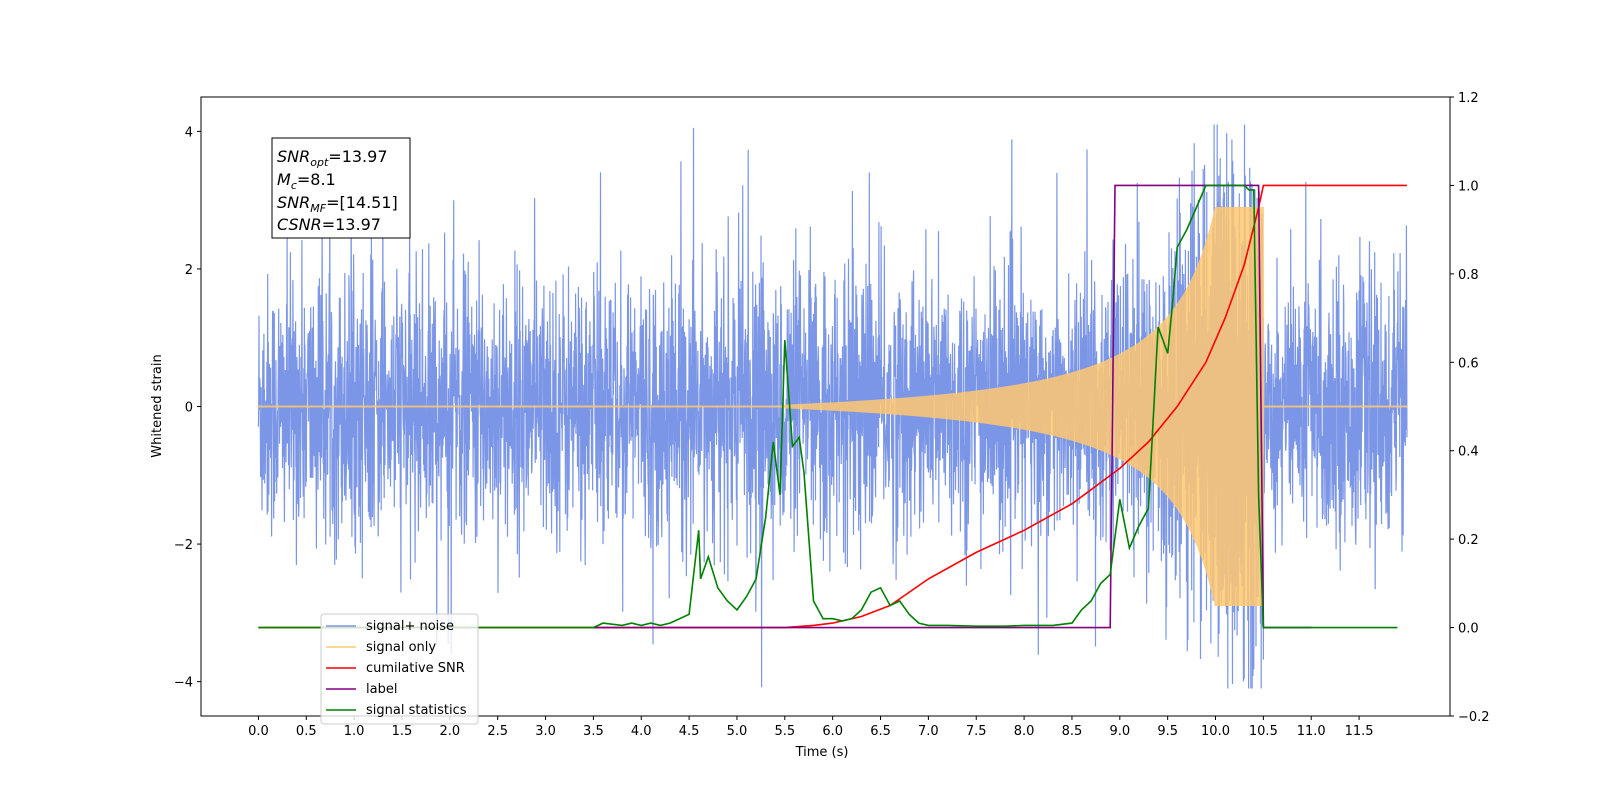 The width and height of the screenshot is (1600, 800). Describe the element at coordinates (1468, 186) in the screenshot. I see `y2-tick-label: 1.0` at that location.